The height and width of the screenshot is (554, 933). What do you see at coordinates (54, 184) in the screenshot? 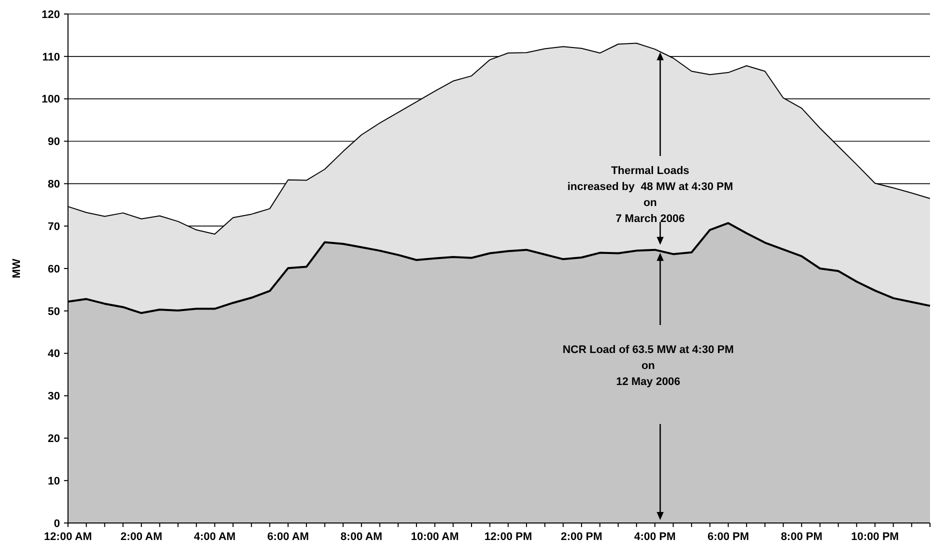
I see `y-tick-label: 80` at bounding box center [54, 184].